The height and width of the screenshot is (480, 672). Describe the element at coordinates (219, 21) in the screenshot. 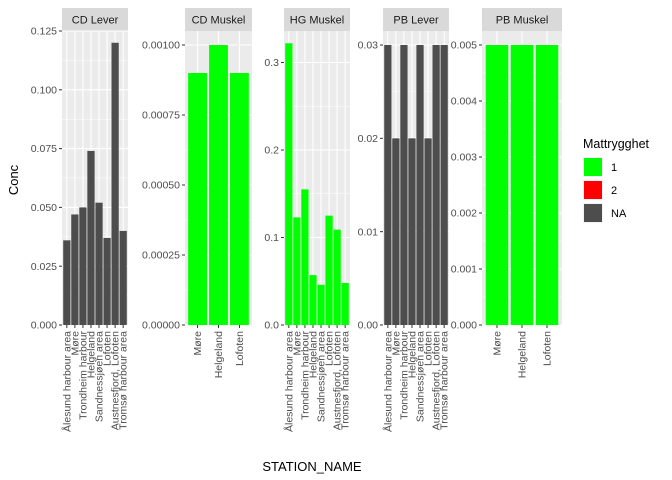

I see `facet-strip-label: CD Muskel` at that location.